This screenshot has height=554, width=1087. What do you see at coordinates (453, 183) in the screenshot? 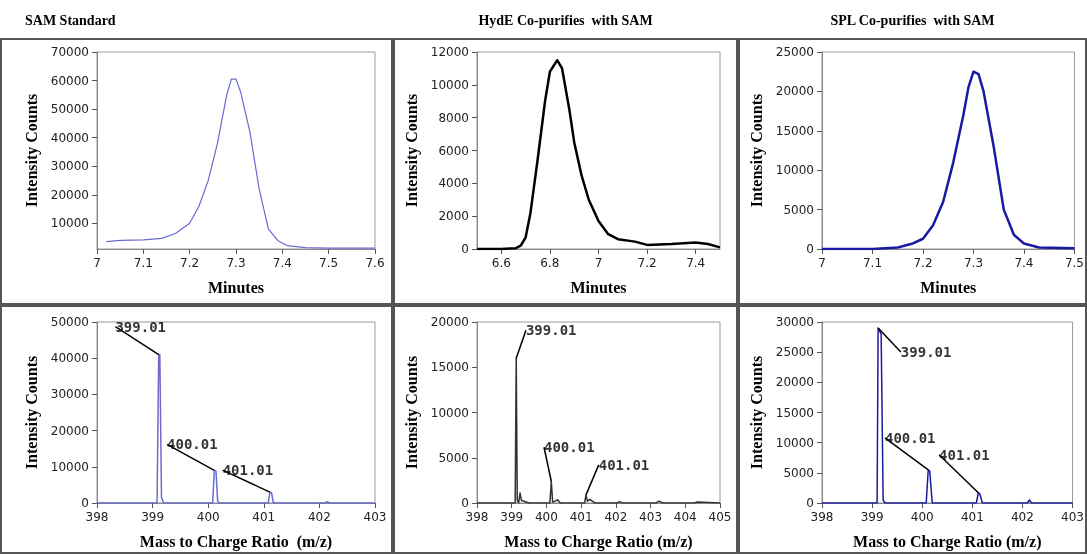
I see `y-tick-label: 4000` at bounding box center [453, 183].